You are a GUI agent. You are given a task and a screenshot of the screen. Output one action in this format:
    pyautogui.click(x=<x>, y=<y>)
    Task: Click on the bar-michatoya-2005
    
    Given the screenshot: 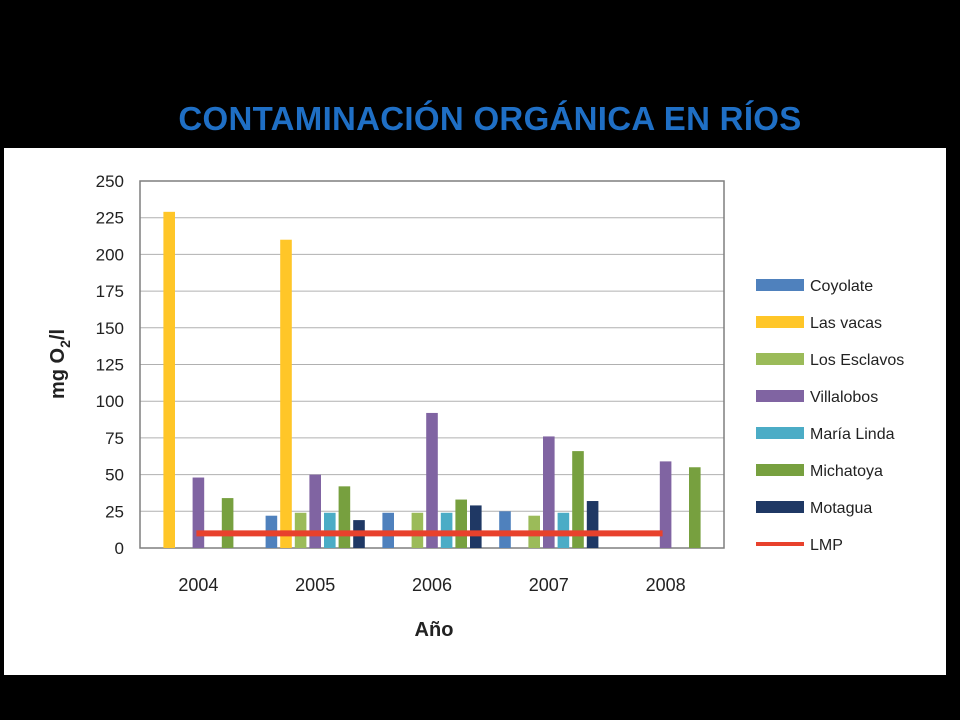 What is the action you would take?
    pyautogui.click(x=344, y=517)
    